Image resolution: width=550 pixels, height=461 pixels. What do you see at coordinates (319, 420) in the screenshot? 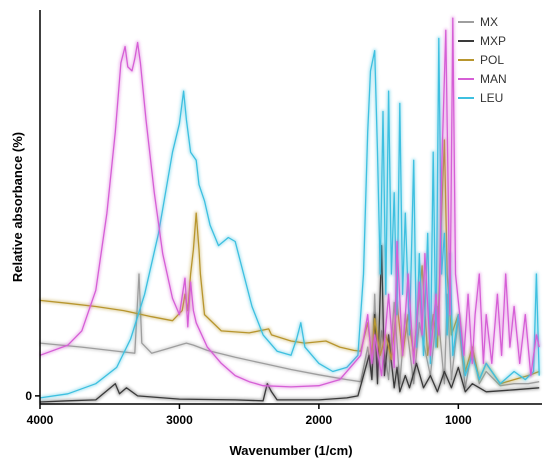
I see `x-tick-label: 2000` at bounding box center [319, 420].